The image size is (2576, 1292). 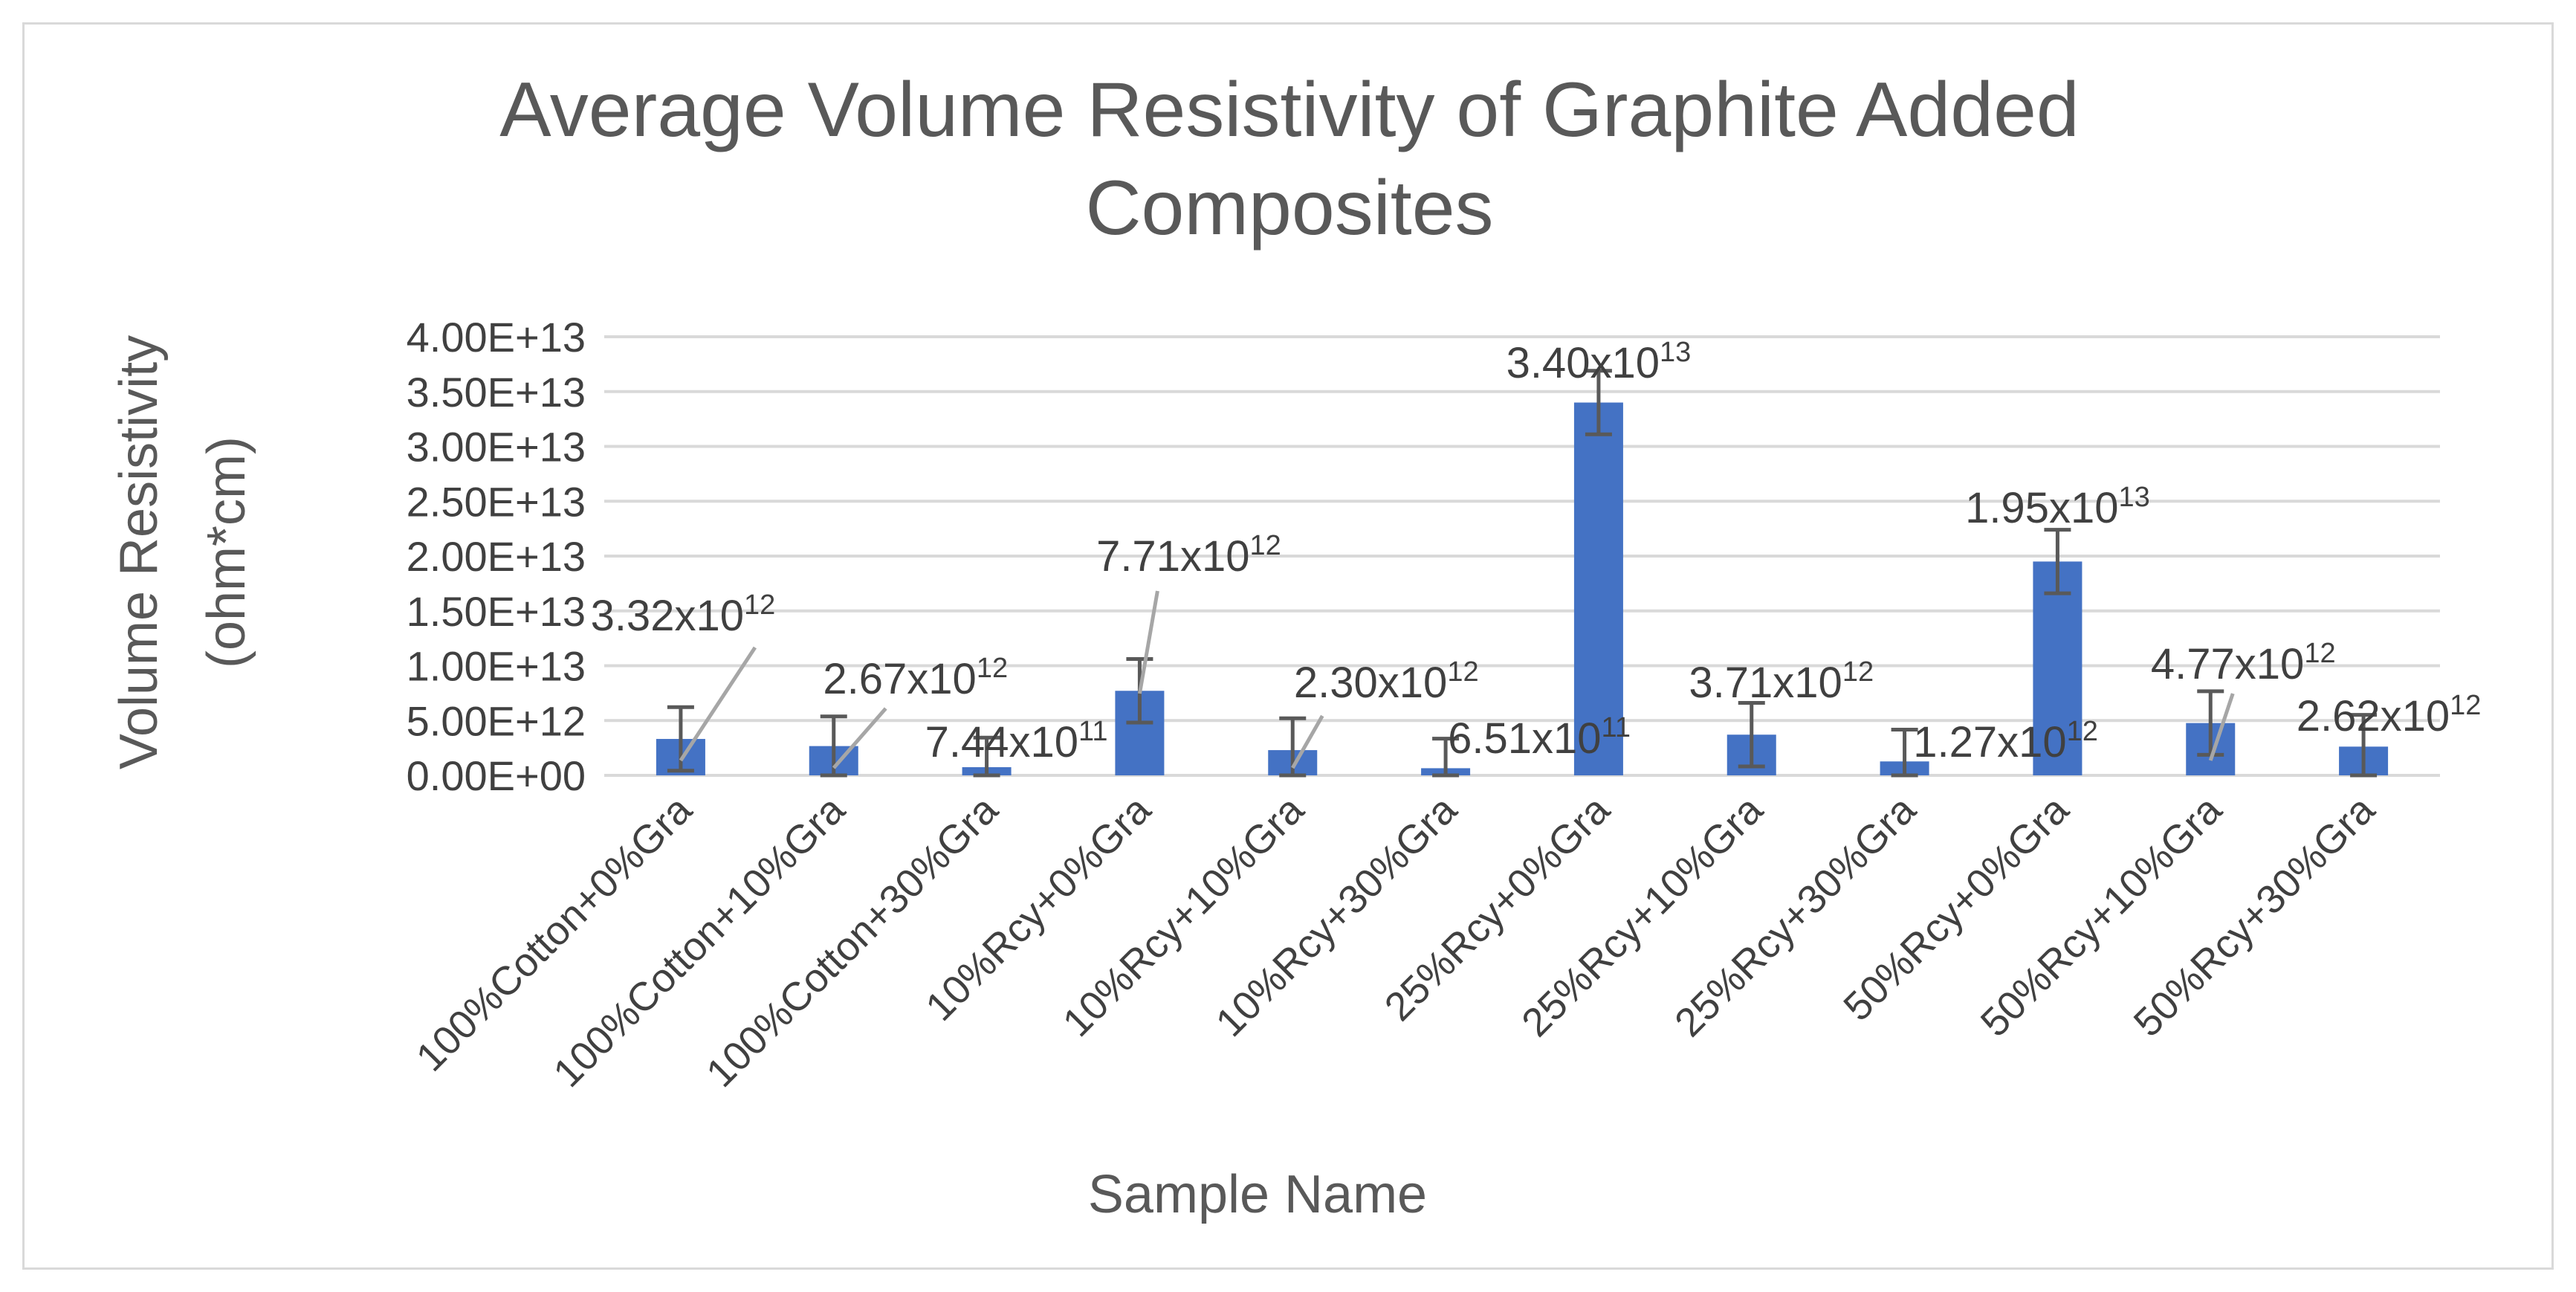 I want to click on y-tick-label: 0.00E+00, so click(x=496, y=775).